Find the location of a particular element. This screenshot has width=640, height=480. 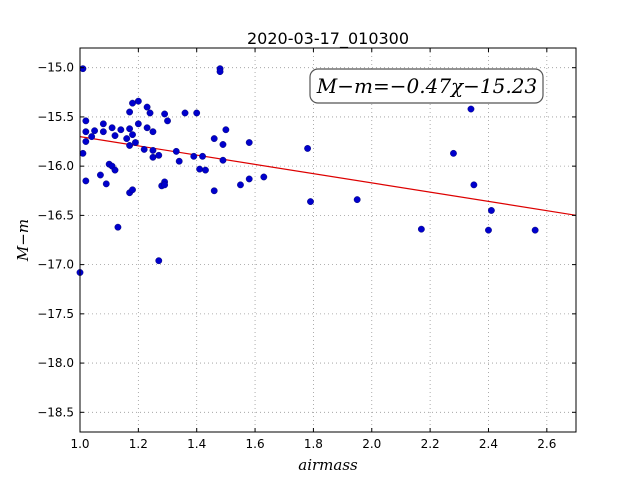

y-tick-label: −16.5 is located at coordinates (55, 215).